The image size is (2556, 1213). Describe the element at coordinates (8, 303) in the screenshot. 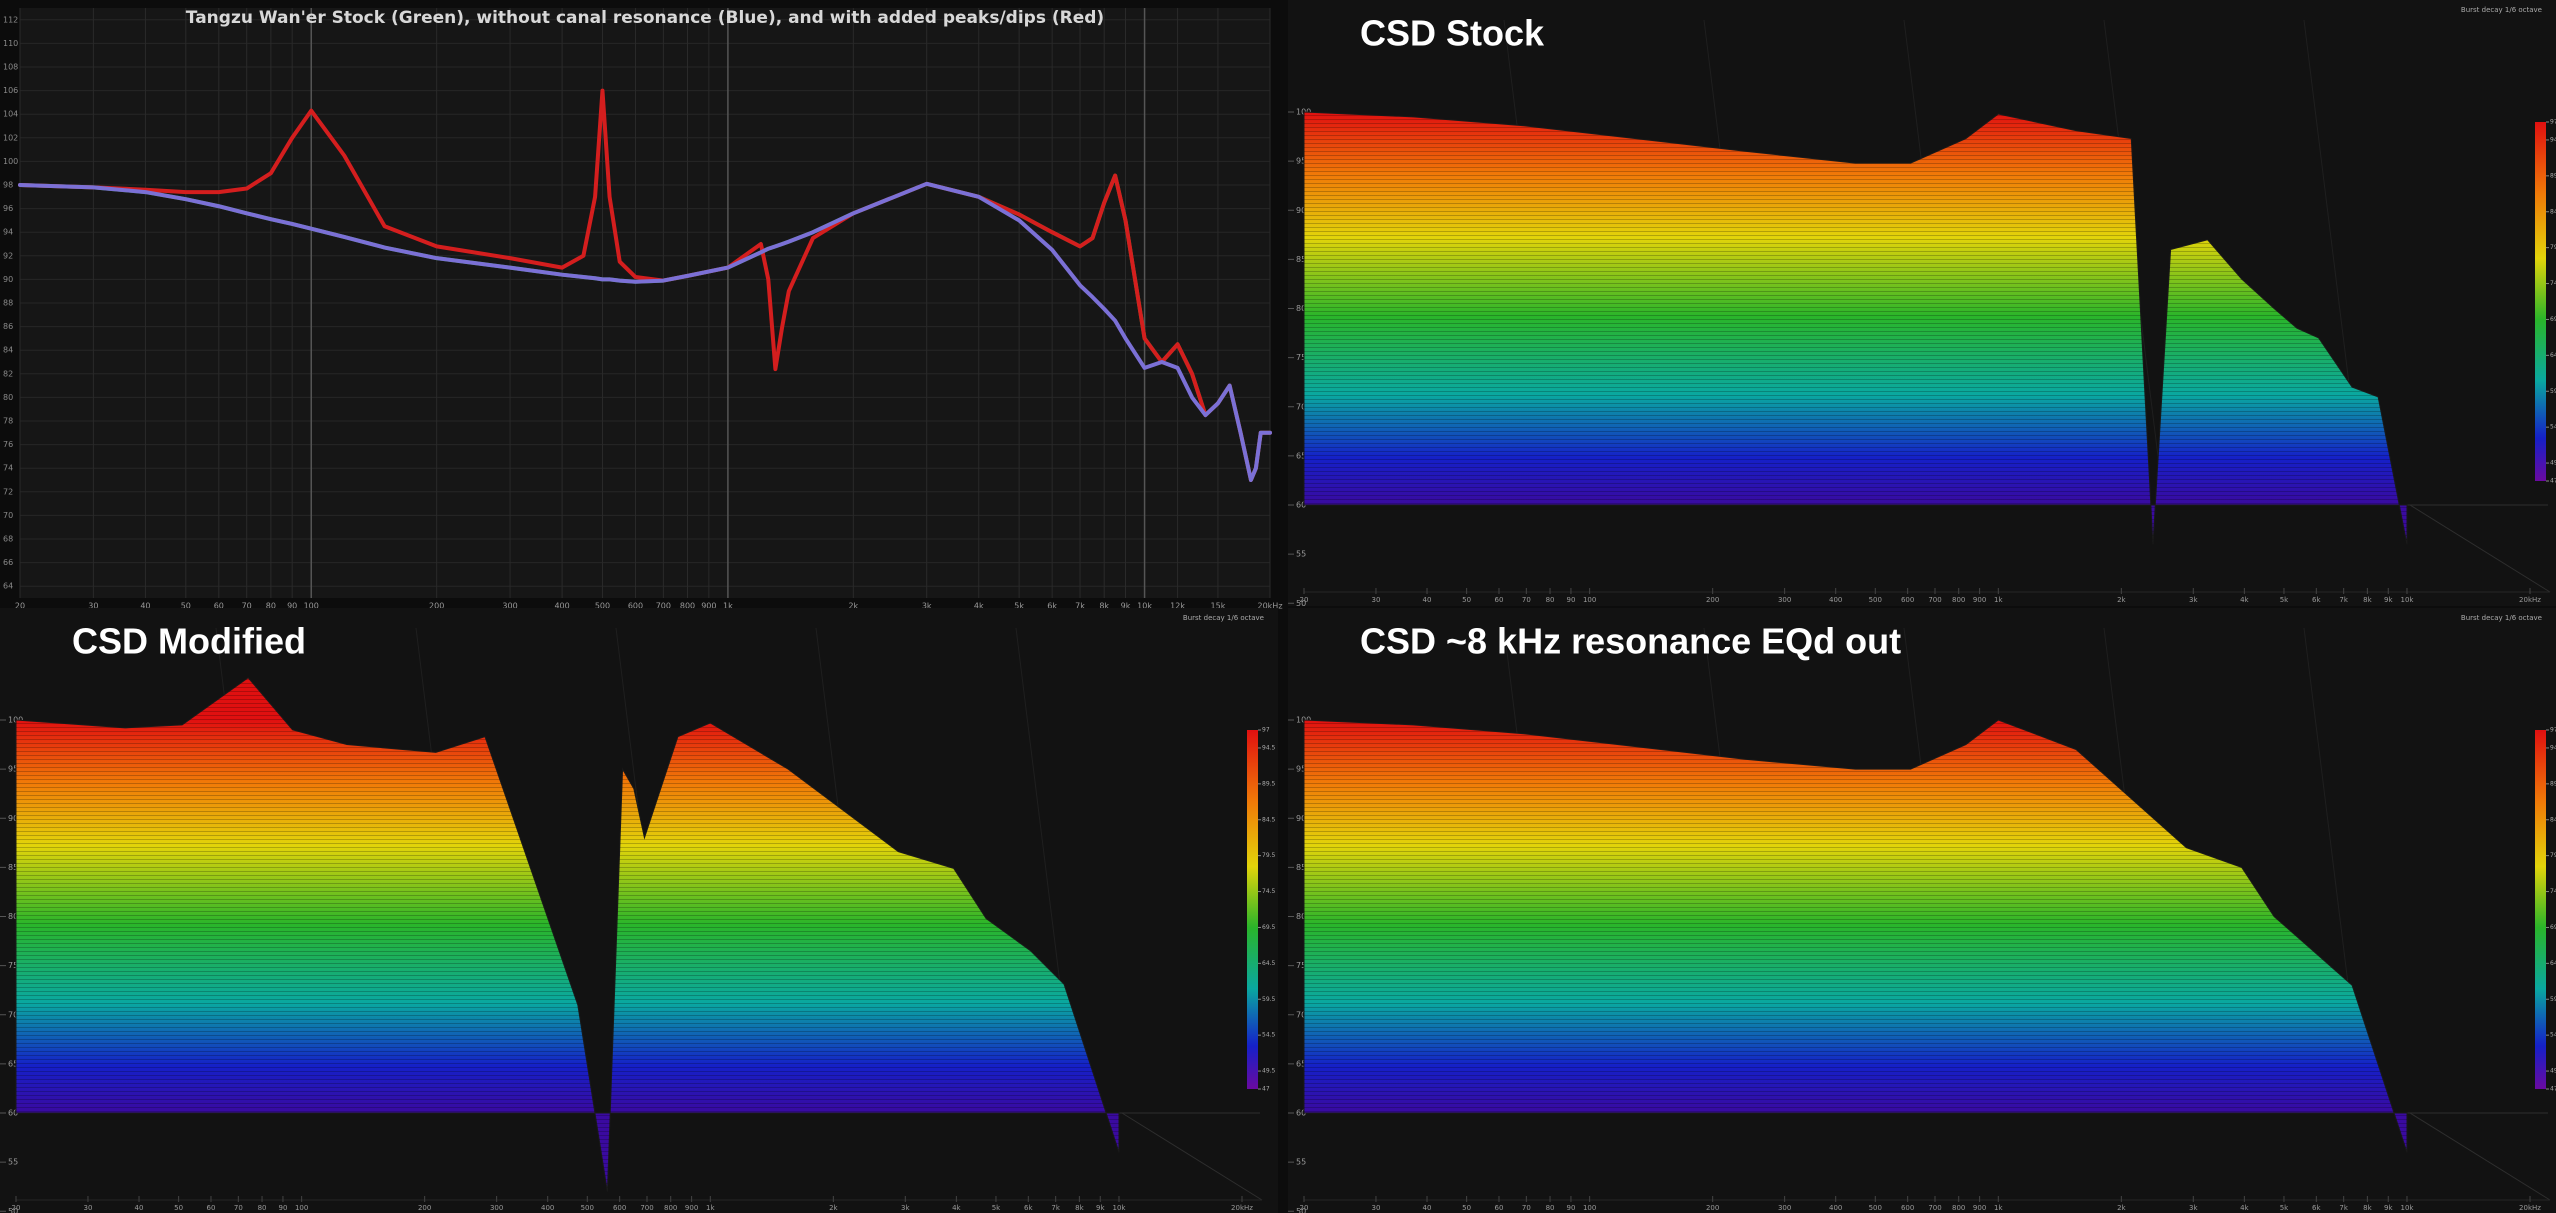

I see `y-tick-label: 88` at that location.